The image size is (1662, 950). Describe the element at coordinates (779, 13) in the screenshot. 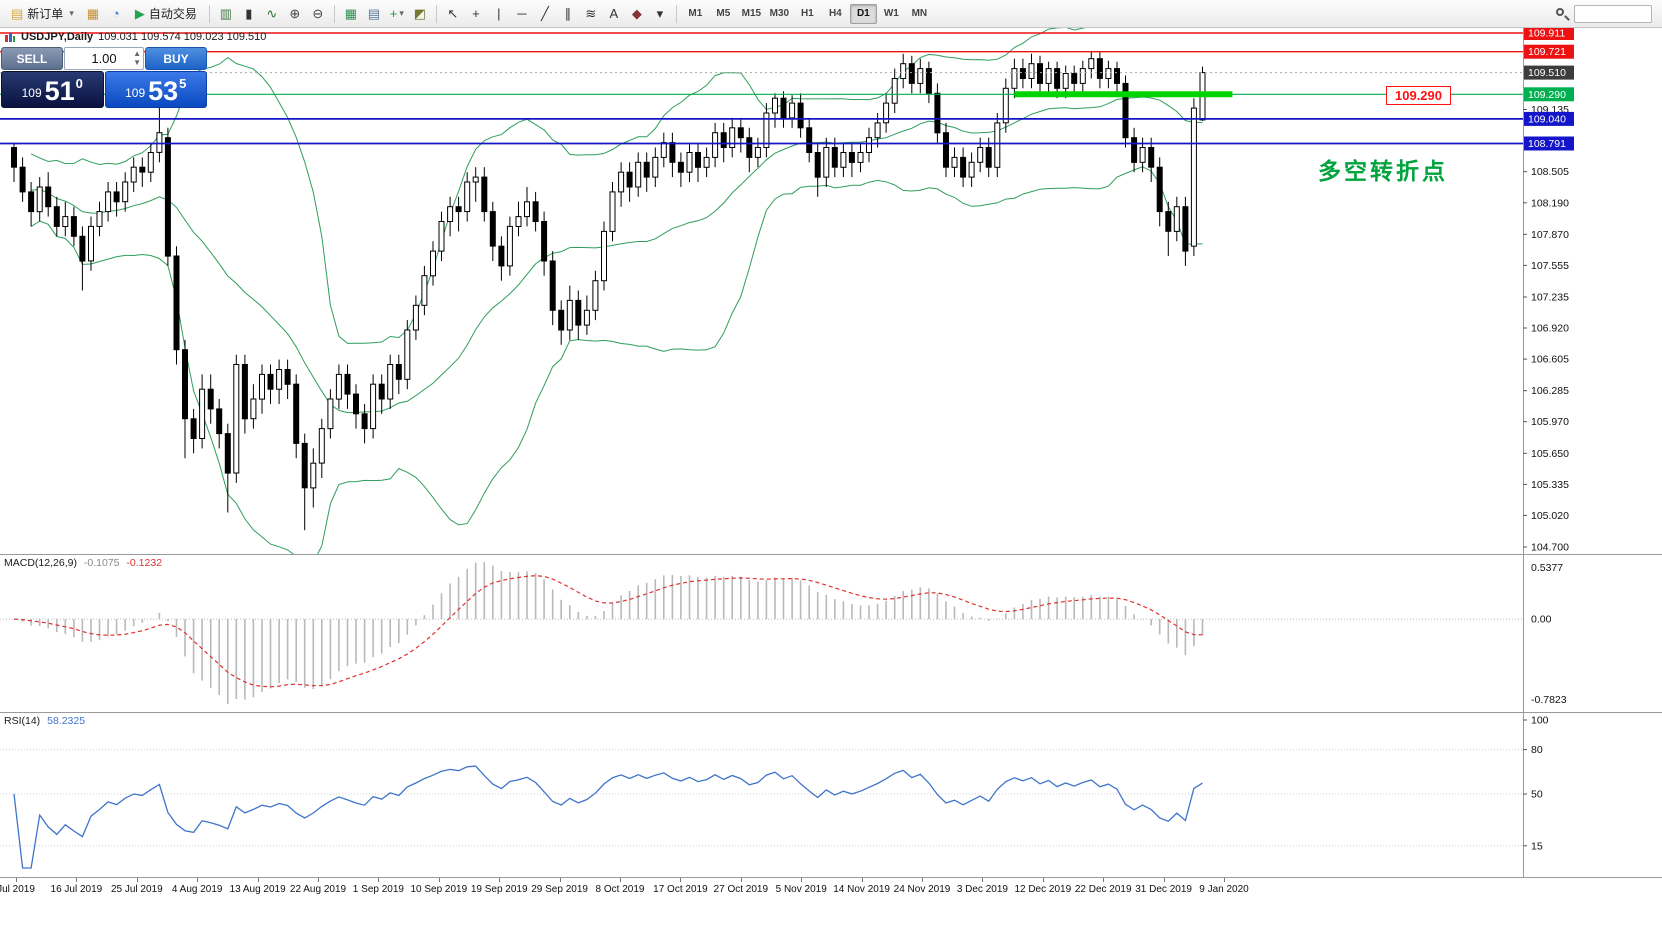

I see `timeframe-button-m30: M30` at that location.